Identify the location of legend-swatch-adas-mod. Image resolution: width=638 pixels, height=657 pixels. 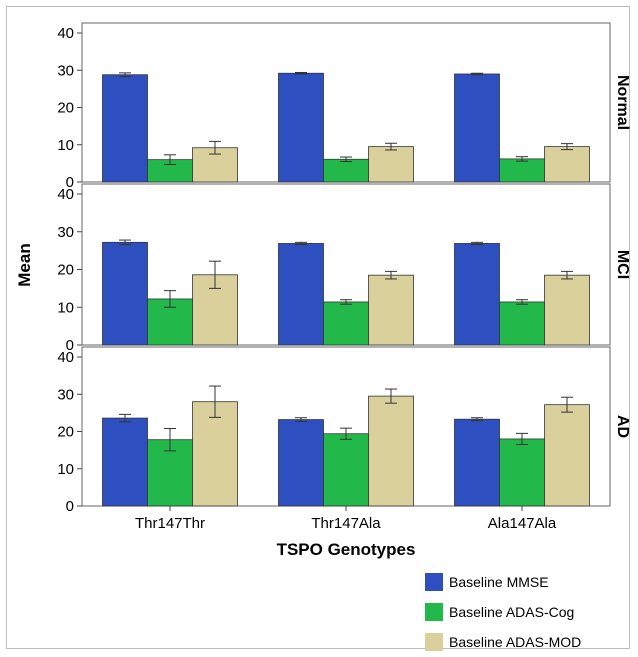
(434, 642).